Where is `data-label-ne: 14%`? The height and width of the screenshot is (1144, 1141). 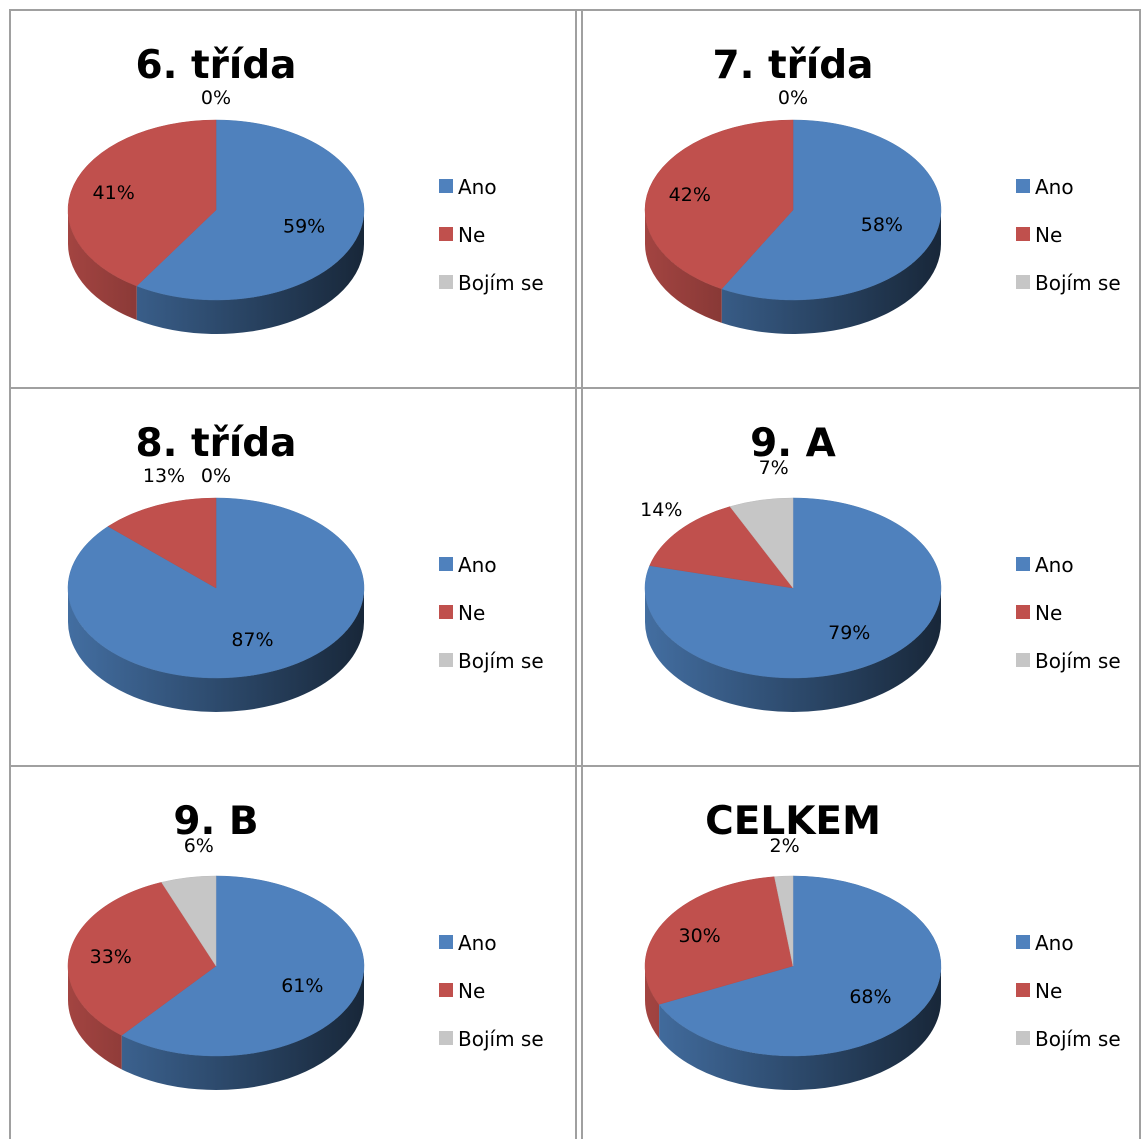
data-label-ne: 14% is located at coordinates (661, 510).